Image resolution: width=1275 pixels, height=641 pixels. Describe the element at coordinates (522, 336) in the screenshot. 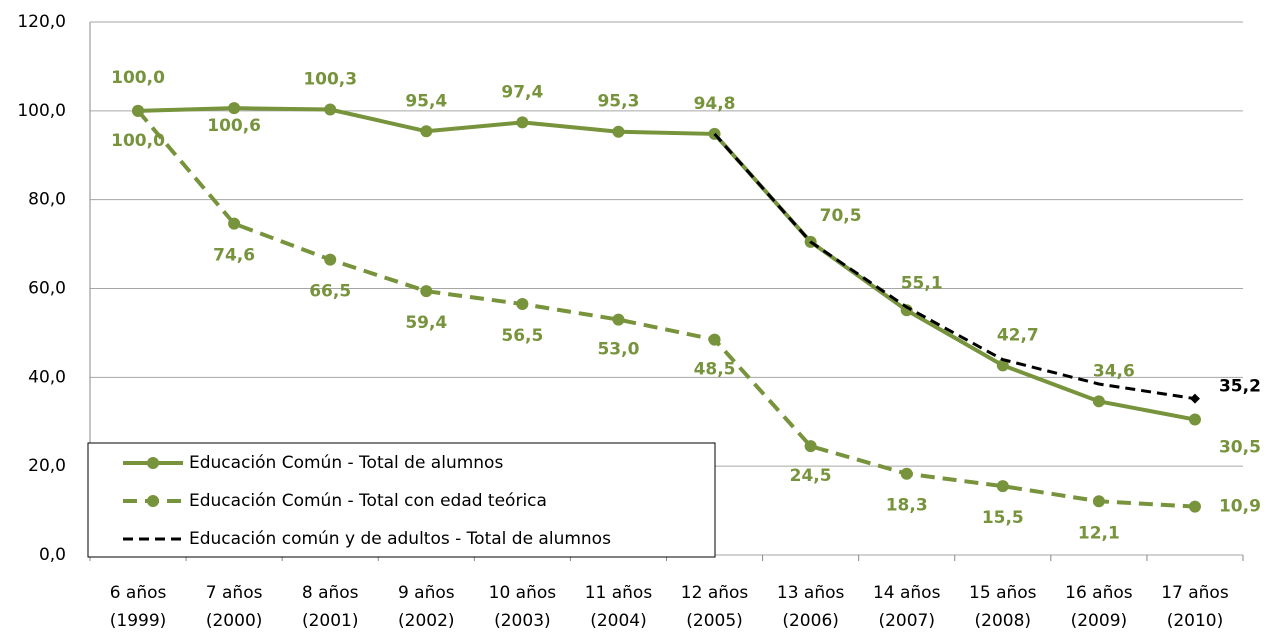

I see `data-label: 56,5` at that location.